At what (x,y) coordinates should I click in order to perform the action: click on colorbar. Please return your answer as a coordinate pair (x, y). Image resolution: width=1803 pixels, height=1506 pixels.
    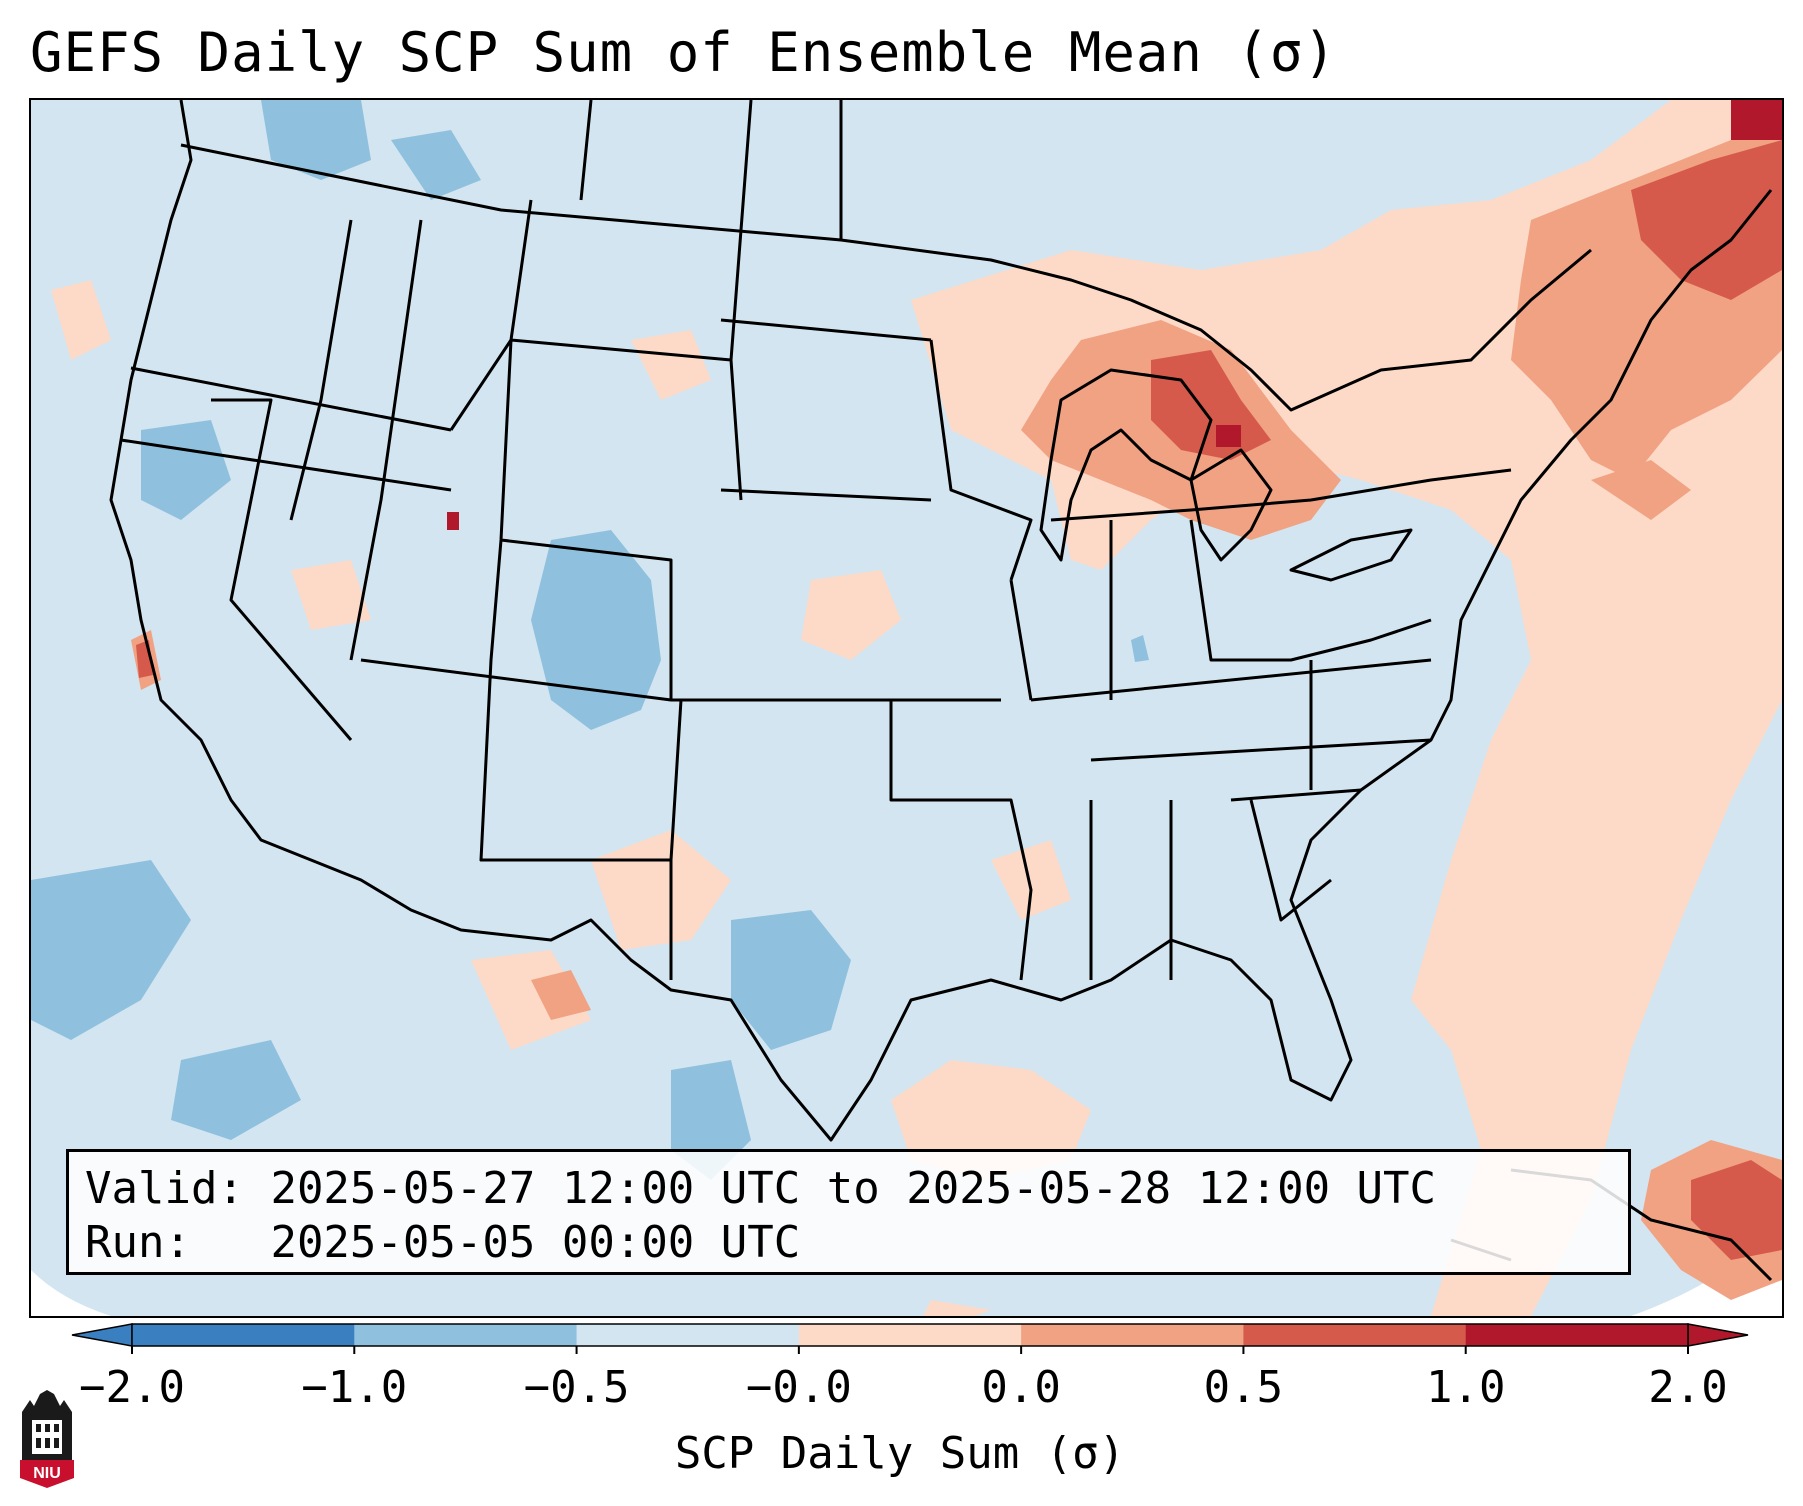
    Looking at the image, I should click on (910, 1338).